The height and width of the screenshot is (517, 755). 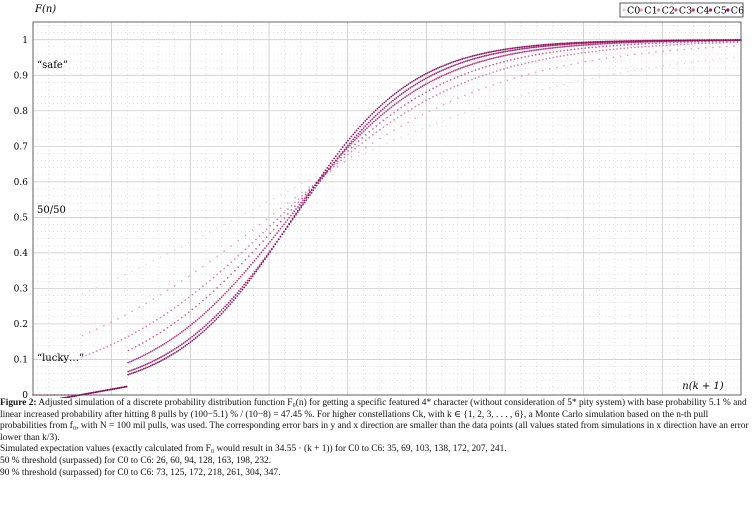 What do you see at coordinates (60, 358) in the screenshot?
I see `annotation-lucky: “lucky…”` at bounding box center [60, 358].